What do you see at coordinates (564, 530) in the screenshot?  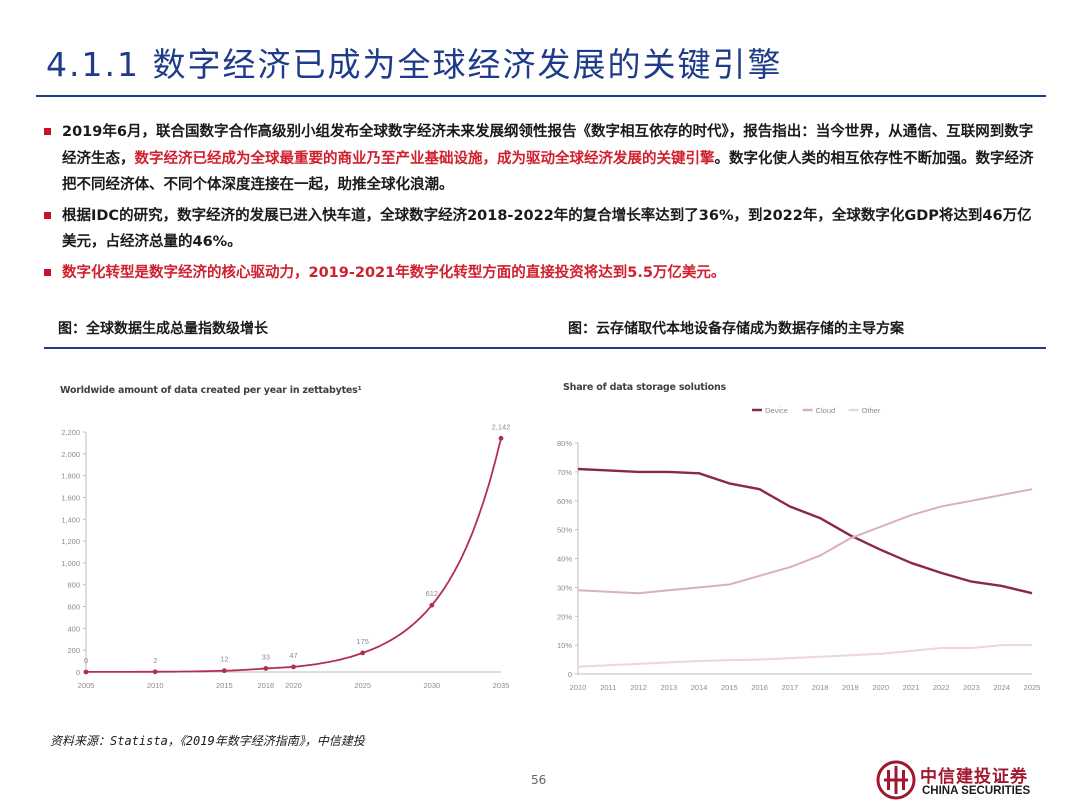 I see `y-tick-label: 50%` at bounding box center [564, 530].